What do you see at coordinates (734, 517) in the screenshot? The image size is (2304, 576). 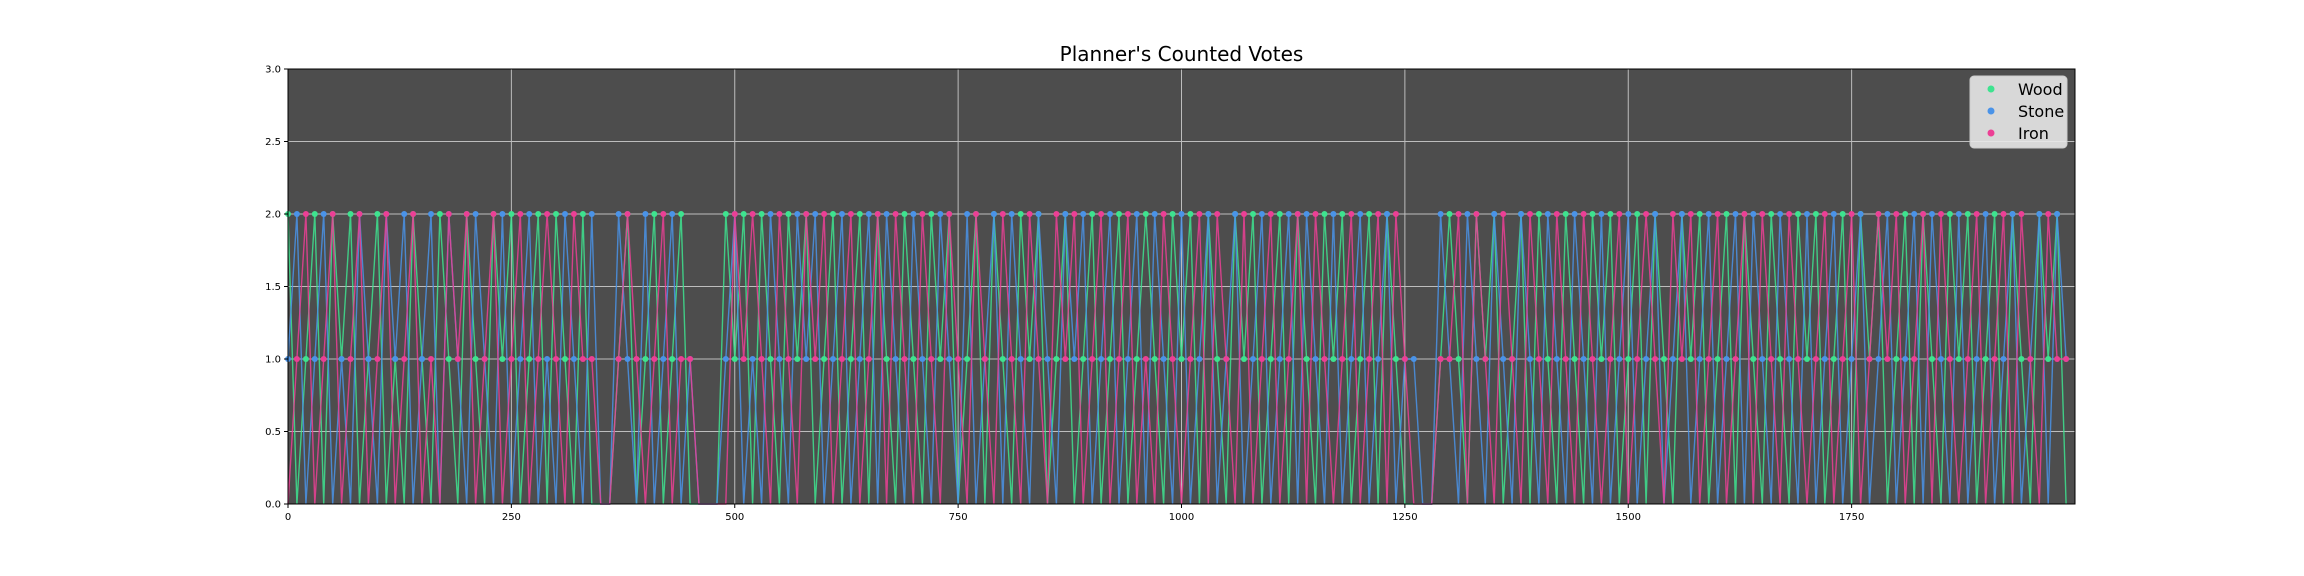 I see `x-tick-label: 500` at bounding box center [734, 517].